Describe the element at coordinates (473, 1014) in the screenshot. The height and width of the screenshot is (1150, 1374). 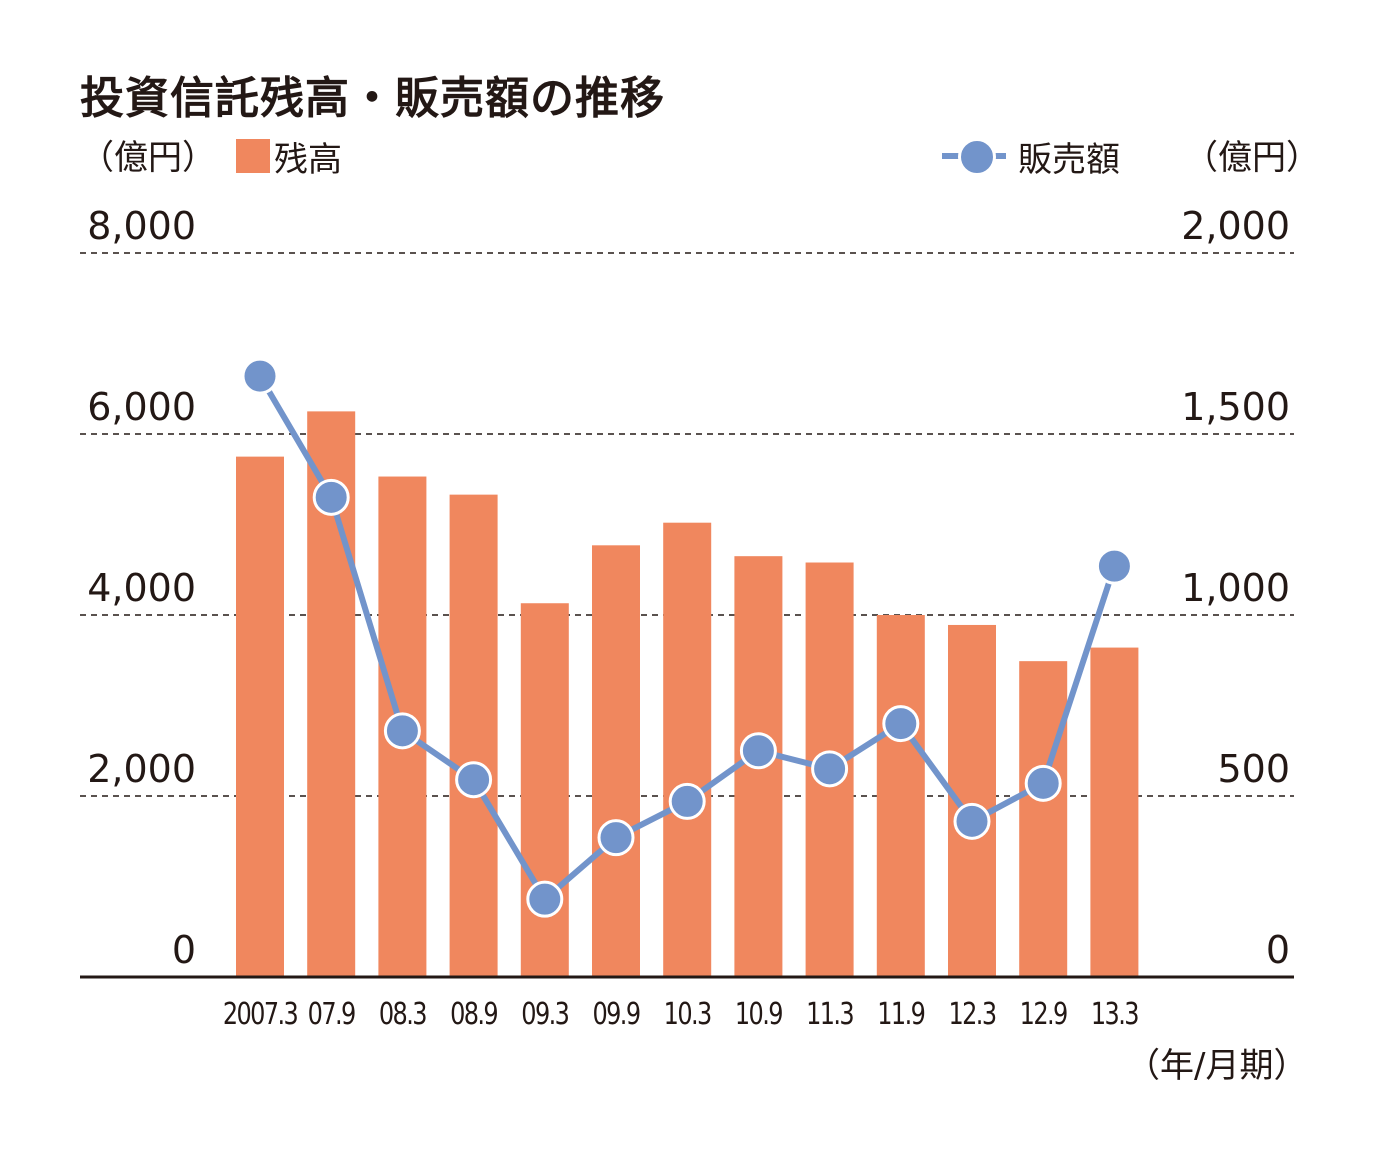
I see `x-axis-tick-label: 08.9` at that location.